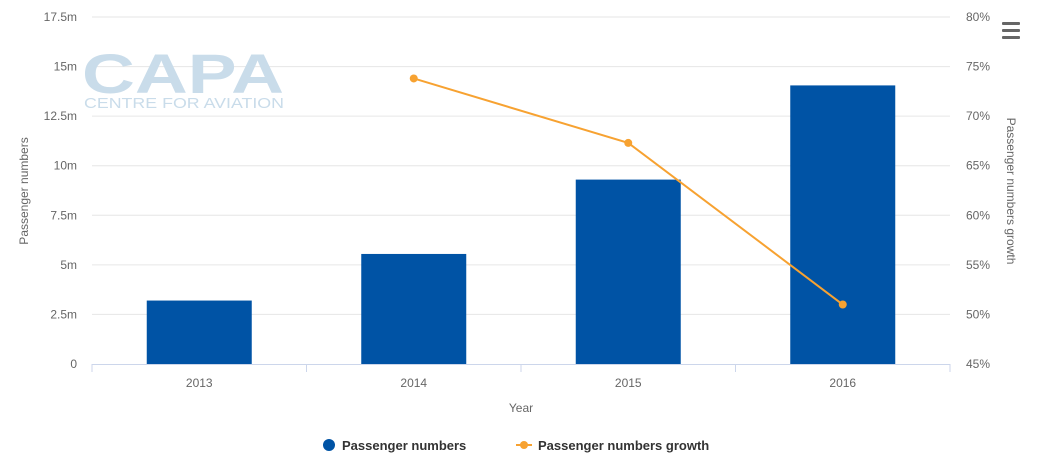 The width and height of the screenshot is (1041, 476). What do you see at coordinates (978, 17) in the screenshot?
I see `y2-tick-label: 80%` at bounding box center [978, 17].